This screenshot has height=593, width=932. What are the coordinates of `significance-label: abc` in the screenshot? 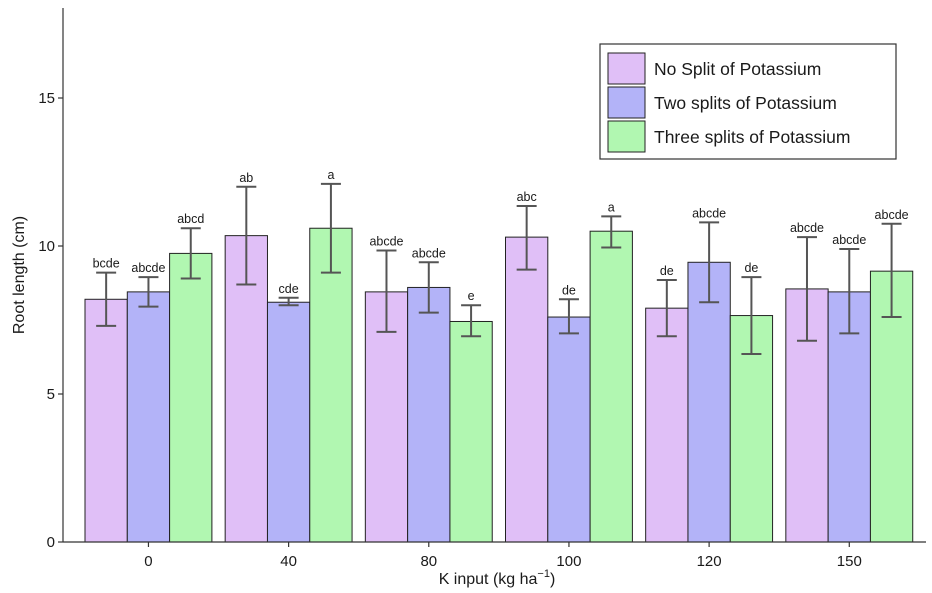 It's located at (527, 197).